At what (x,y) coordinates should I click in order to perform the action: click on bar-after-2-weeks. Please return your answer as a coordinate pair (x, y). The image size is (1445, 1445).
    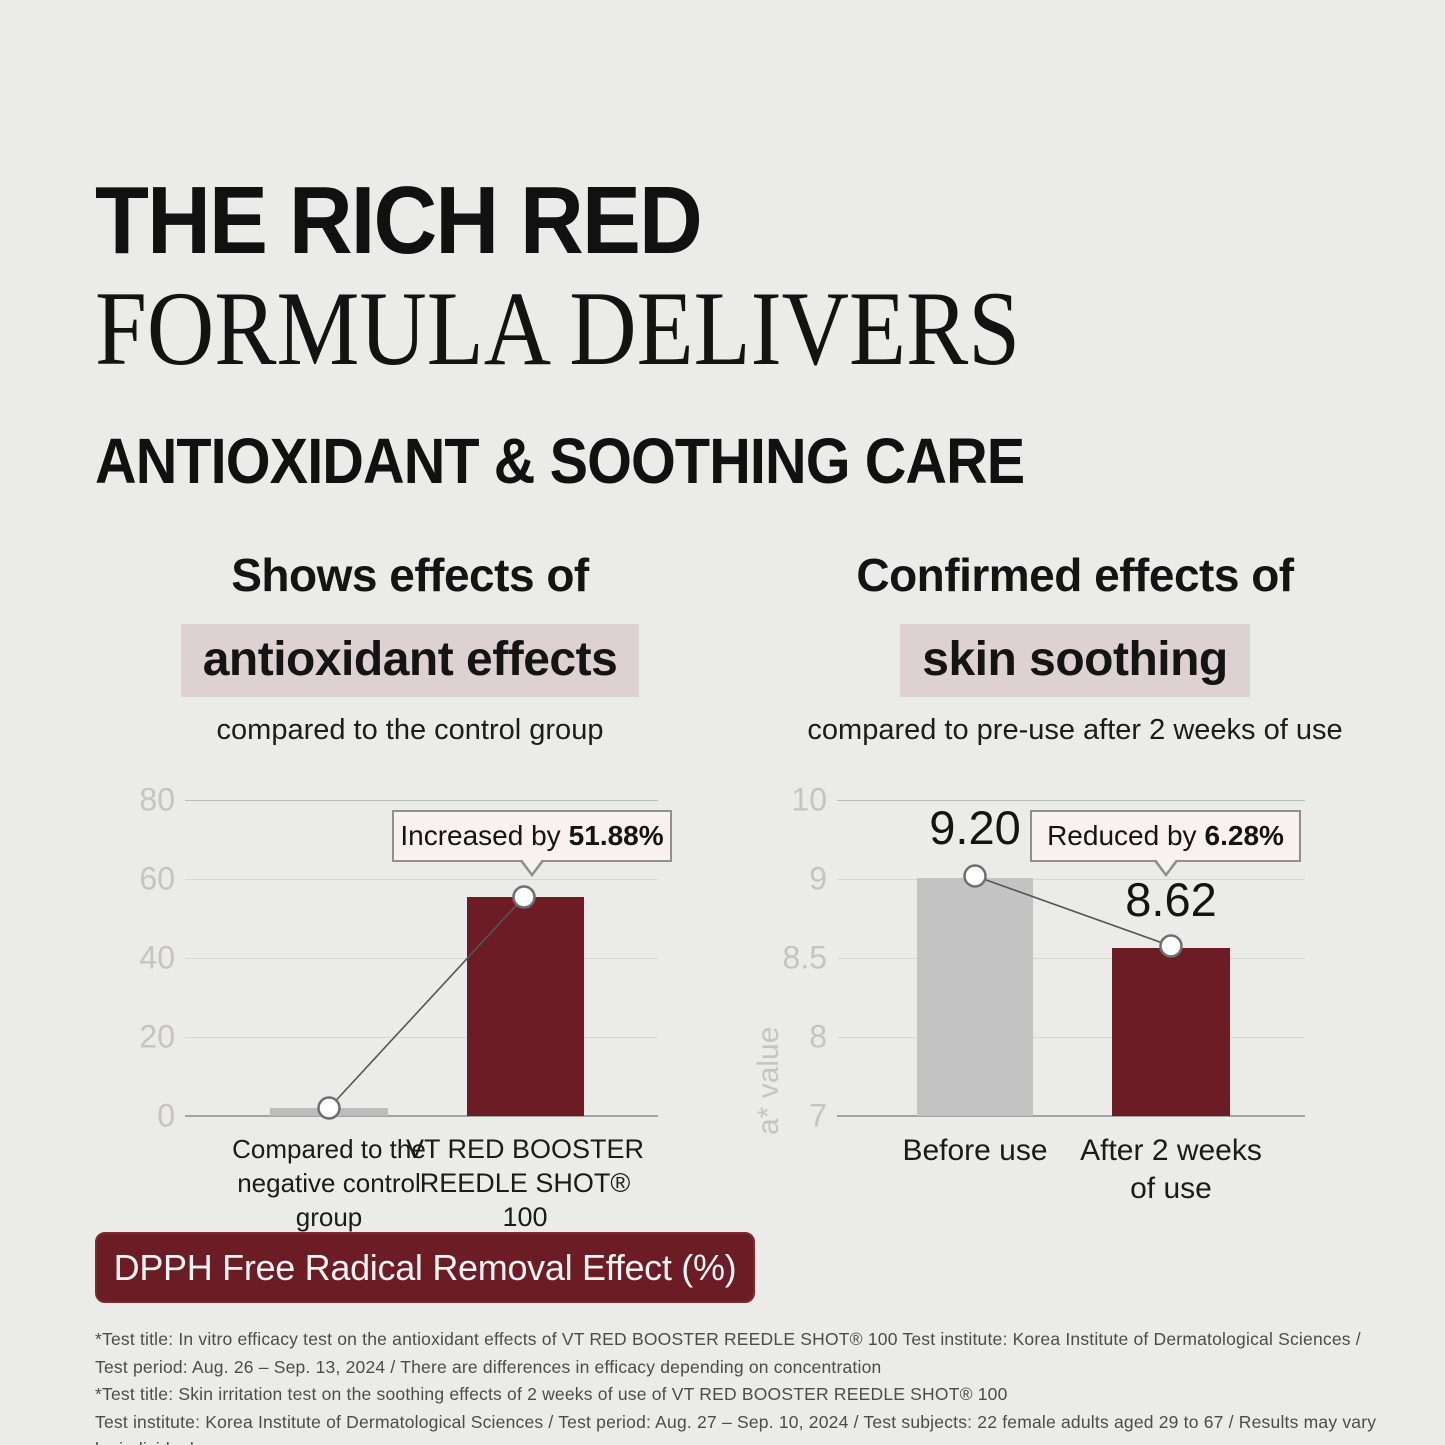
    Looking at the image, I should click on (1171, 1032).